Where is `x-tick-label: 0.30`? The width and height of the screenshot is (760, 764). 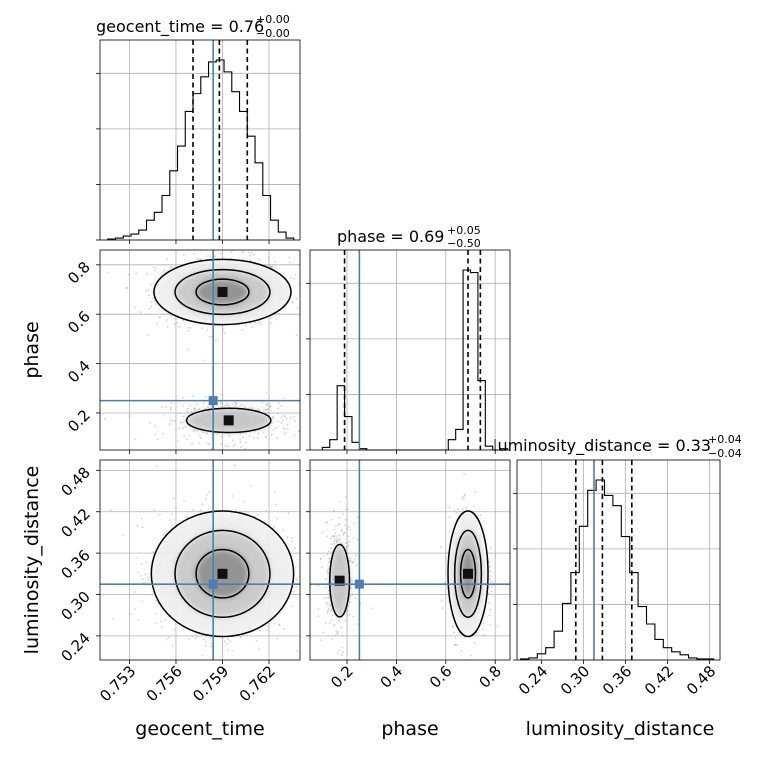
x-tick-label: 0.30 is located at coordinates (575, 680).